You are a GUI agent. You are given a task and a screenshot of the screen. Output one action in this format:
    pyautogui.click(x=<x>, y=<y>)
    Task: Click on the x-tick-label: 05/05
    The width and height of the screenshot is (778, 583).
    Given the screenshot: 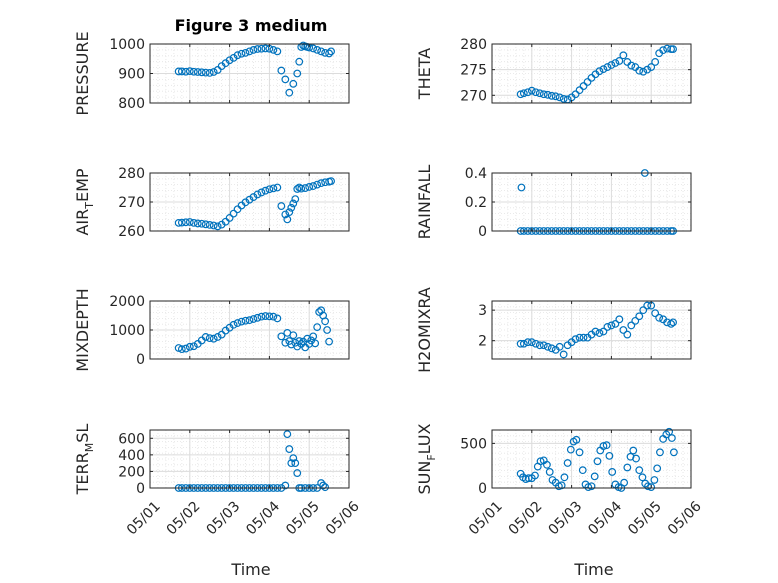 What is the action you would take?
    pyautogui.click(x=645, y=518)
    